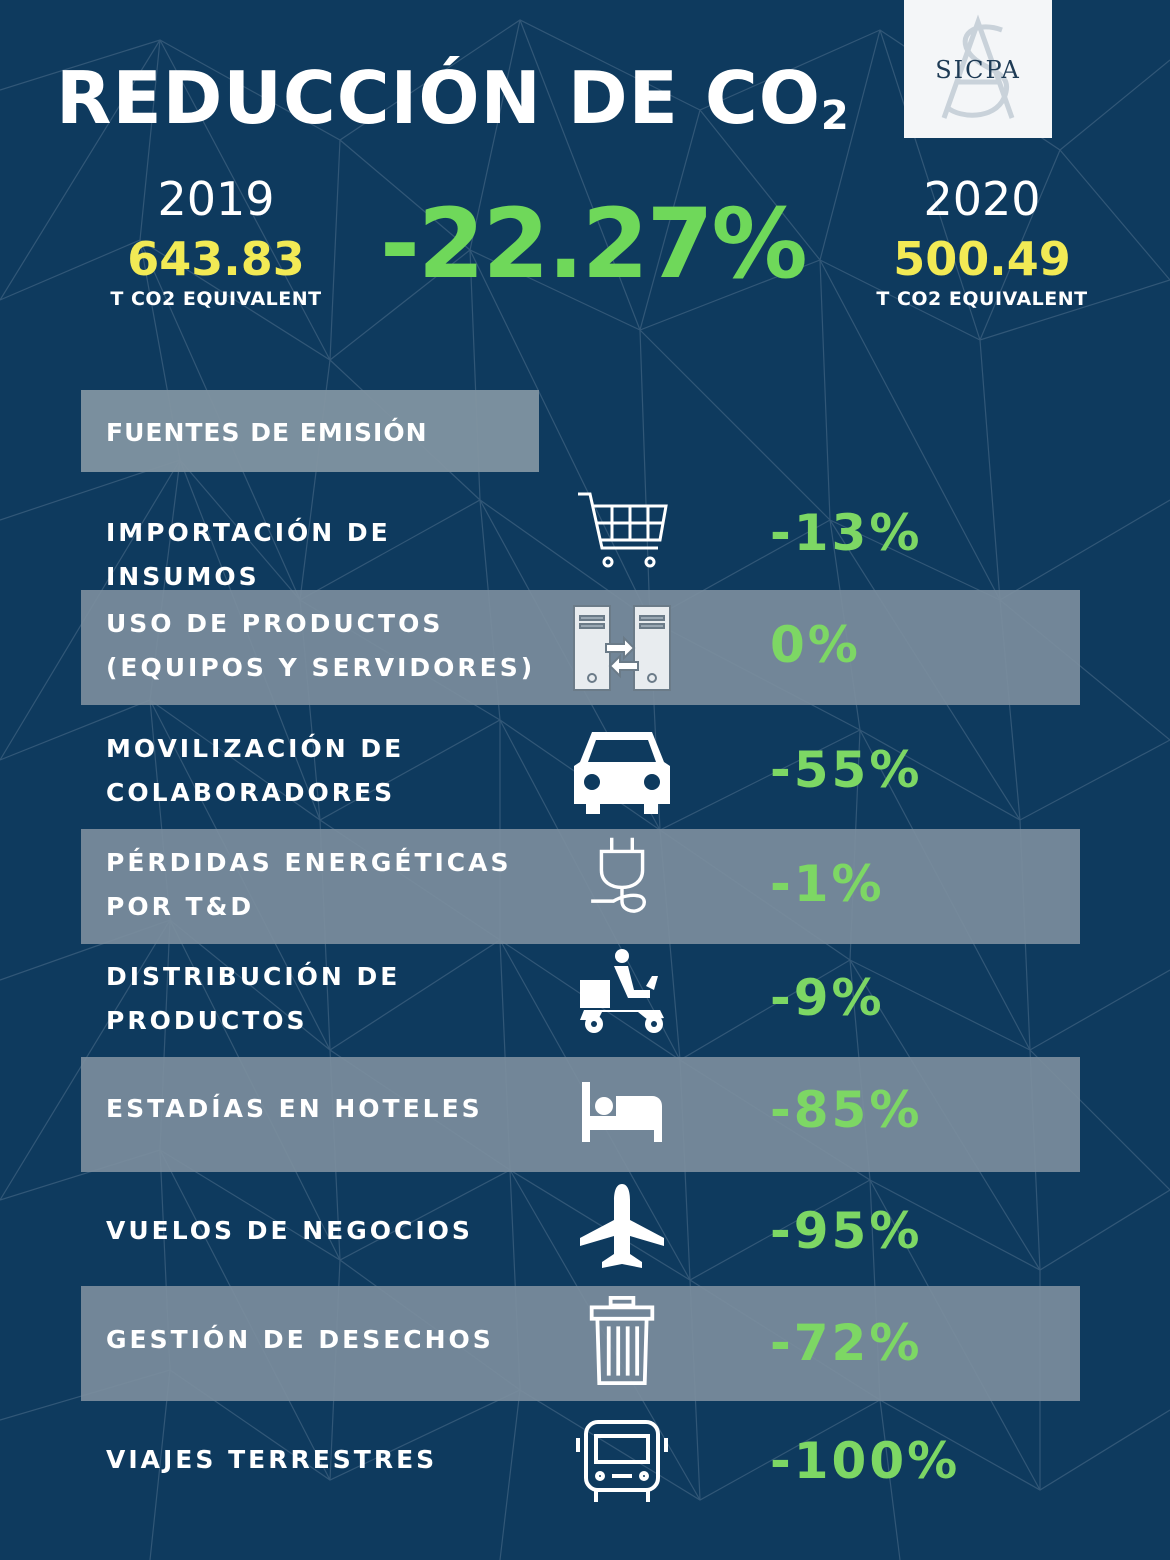  What do you see at coordinates (827, 884) in the screenshot?
I see `row-value-perdidas: -1%` at bounding box center [827, 884].